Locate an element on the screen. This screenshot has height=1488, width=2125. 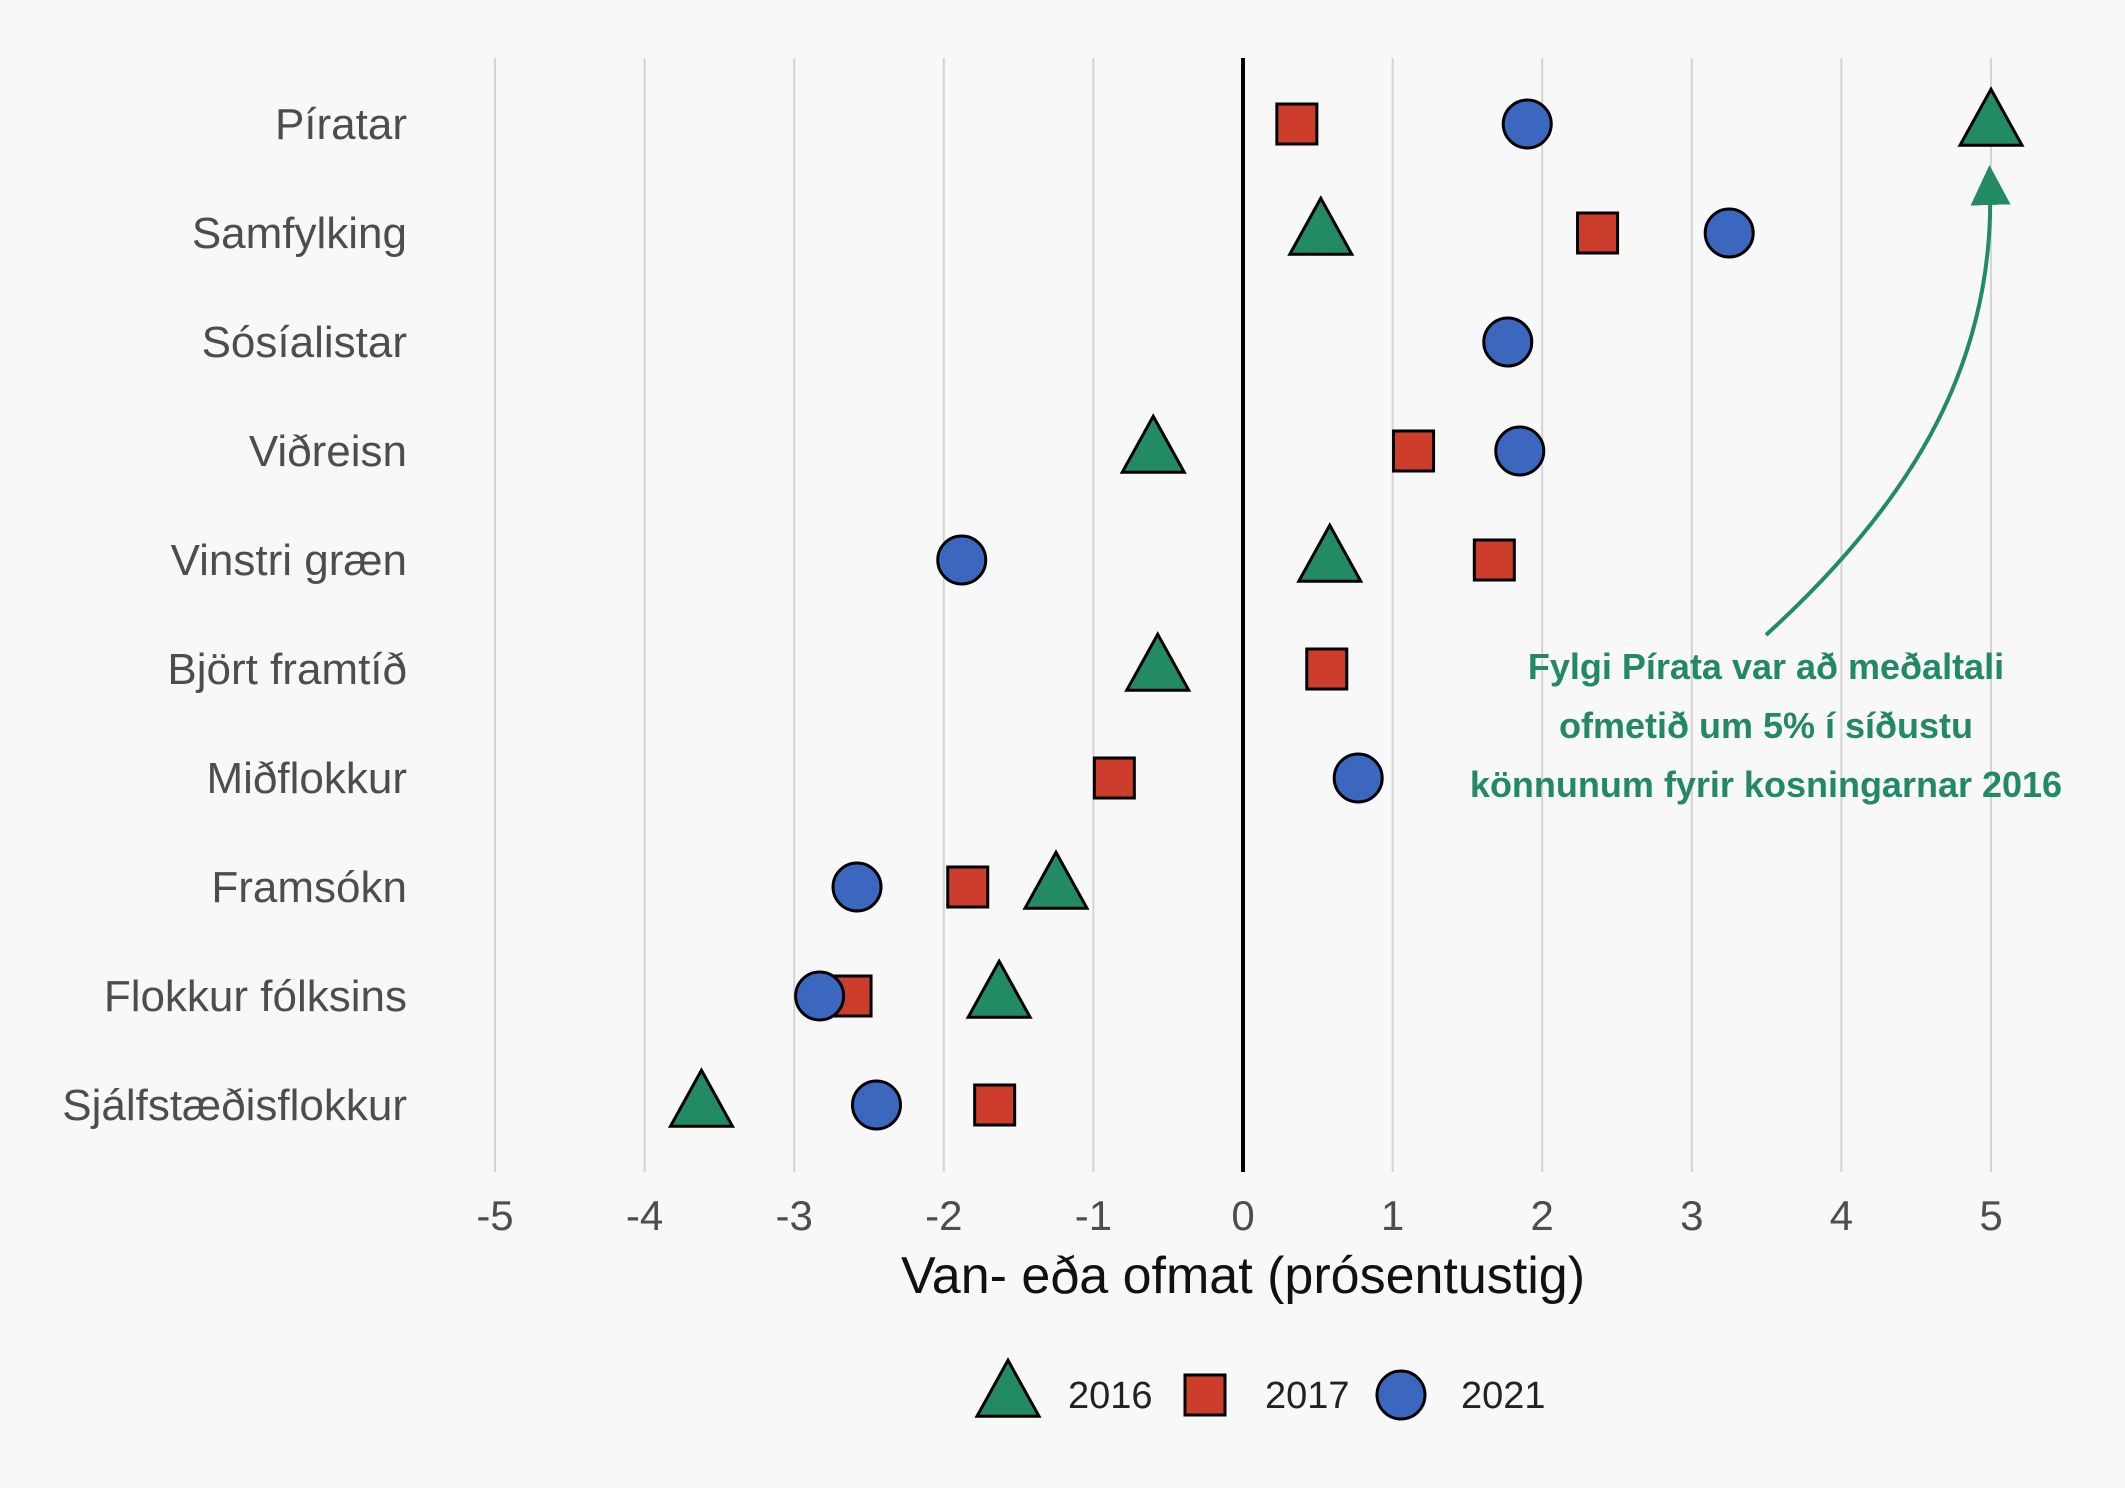
x-tick-label: -3 is located at coordinates (794, 1215).